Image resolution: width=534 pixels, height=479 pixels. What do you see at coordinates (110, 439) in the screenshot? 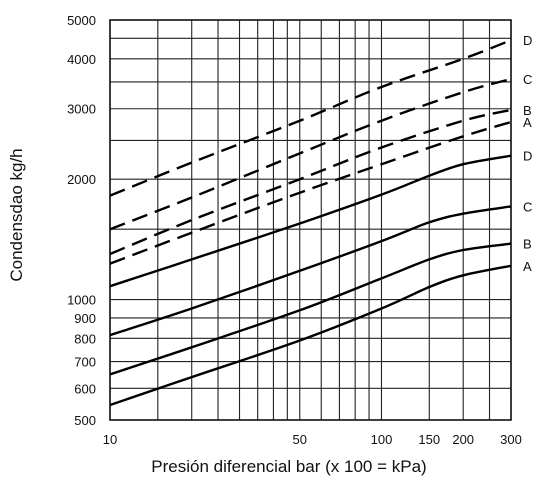
I see `x-tick-label: 10` at bounding box center [110, 439].